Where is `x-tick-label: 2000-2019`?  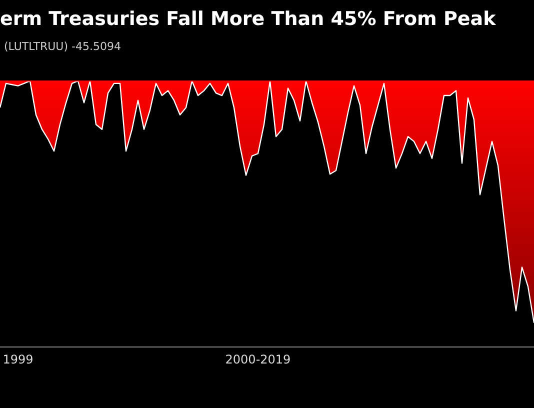
x-tick-label: 2000-2019 is located at coordinates (258, 359).